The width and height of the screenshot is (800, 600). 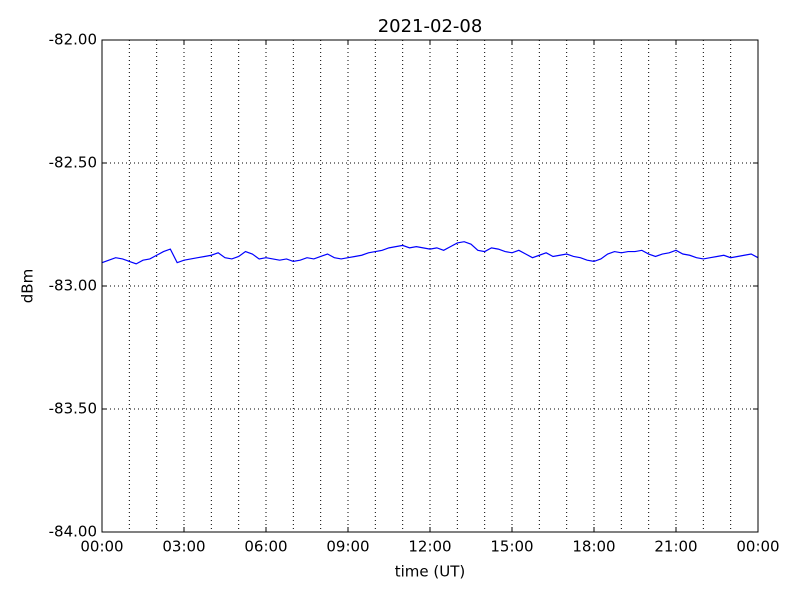 I want to click on chart-title: 2021-02-08, so click(x=430, y=26).